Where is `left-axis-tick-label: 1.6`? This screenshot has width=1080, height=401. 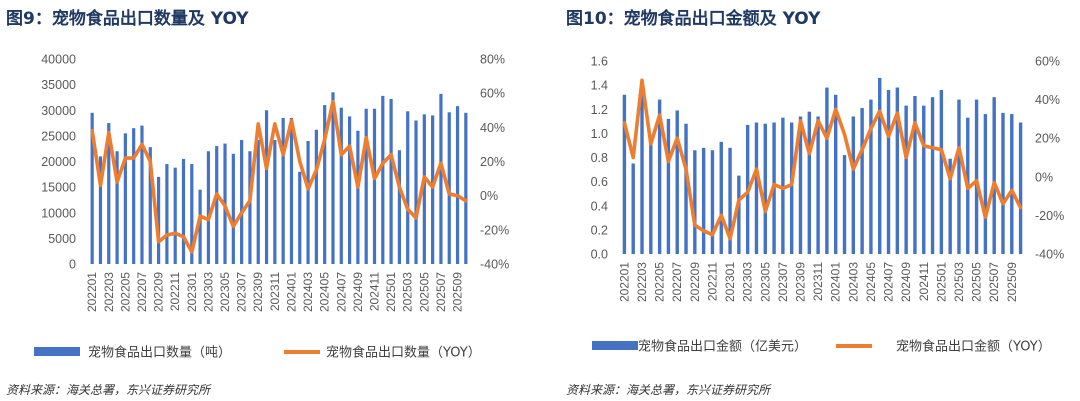 left-axis-tick-label: 1.6 is located at coordinates (599, 62).